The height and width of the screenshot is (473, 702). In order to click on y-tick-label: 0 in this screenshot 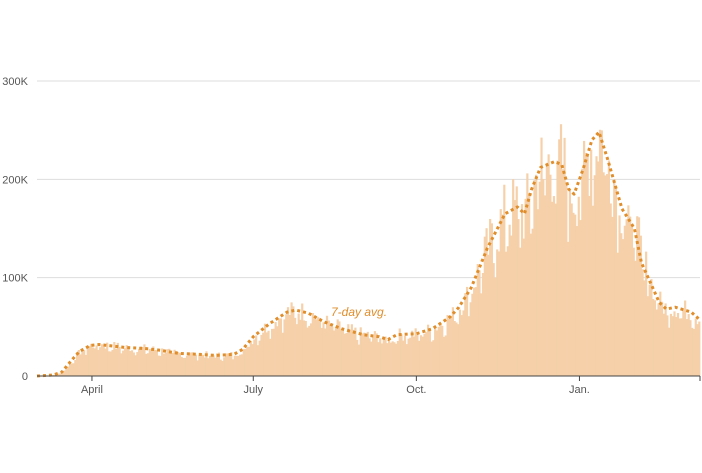, I will do `click(25, 377)`.